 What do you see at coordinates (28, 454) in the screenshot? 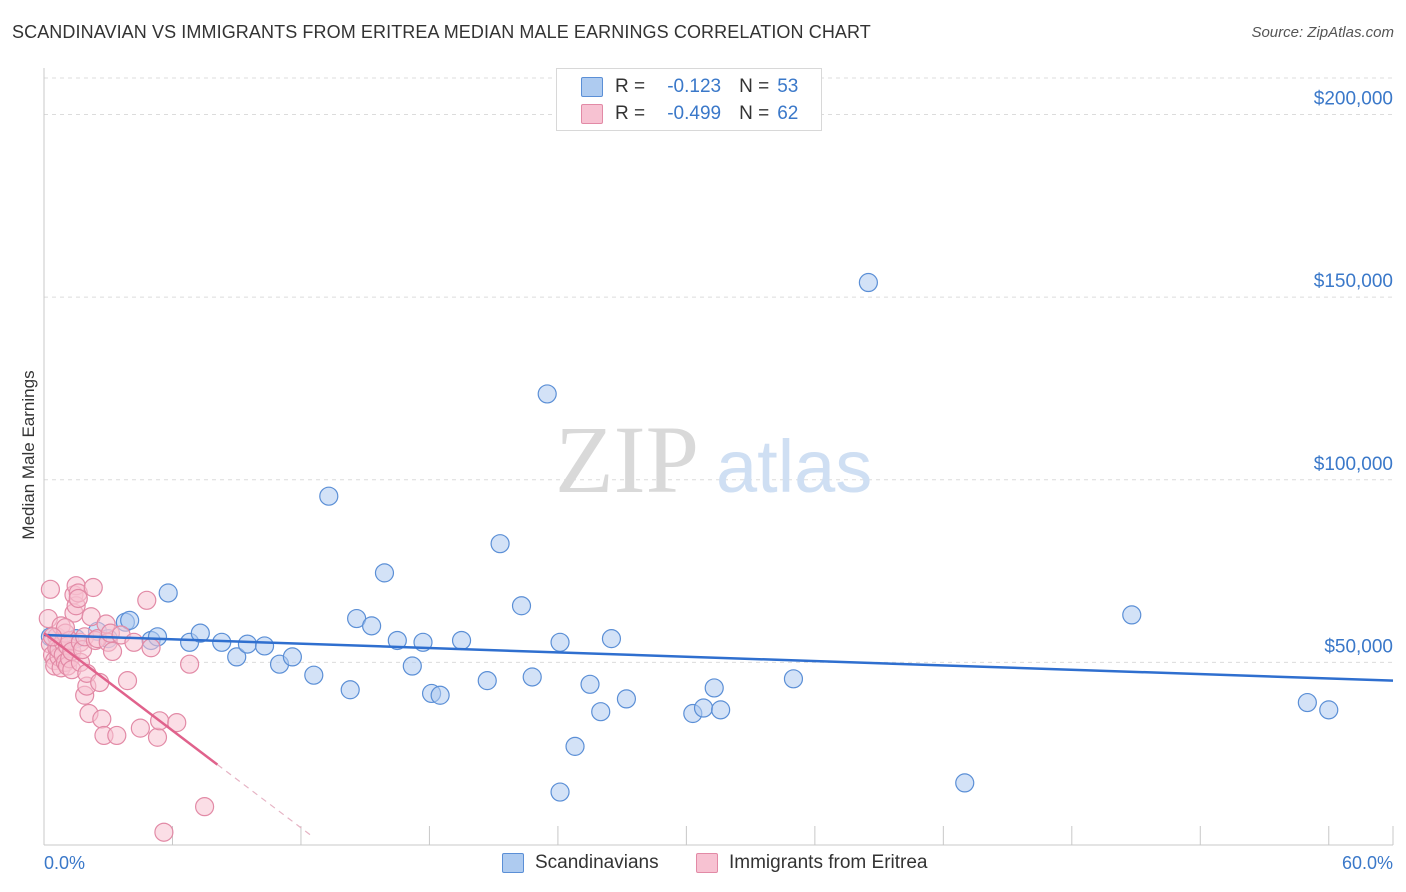
I see `y-axis-label: Median Male Earnings` at bounding box center [28, 454].